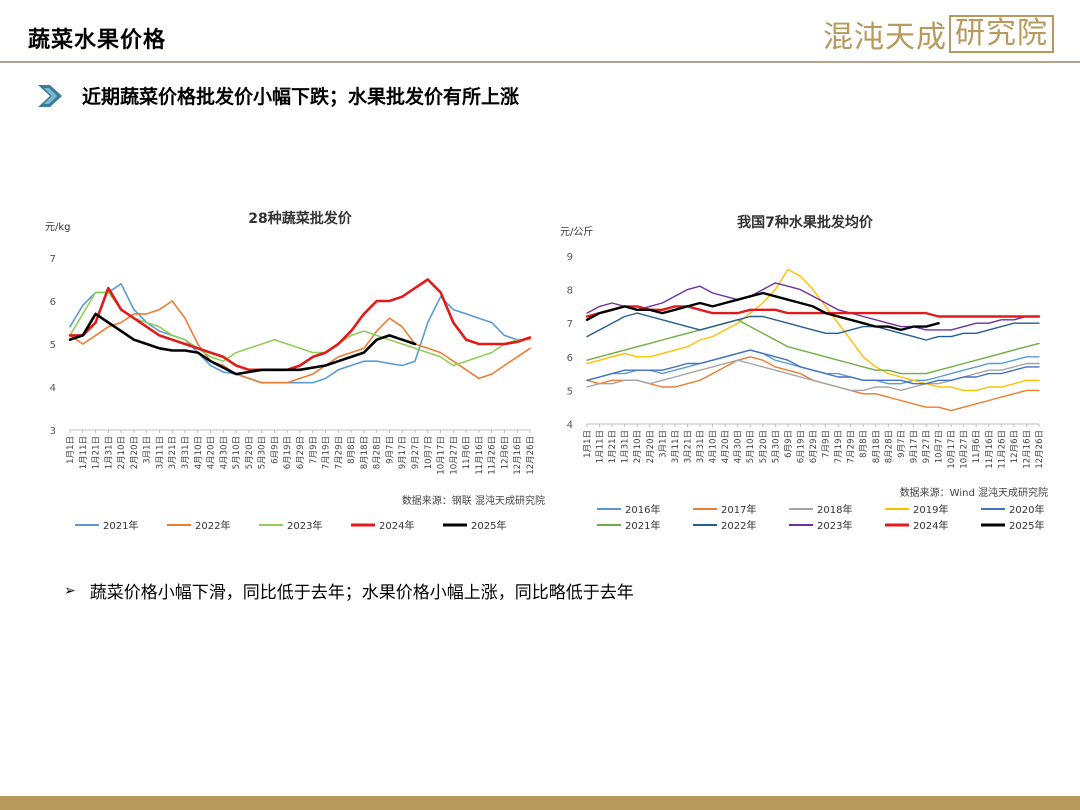 Image resolution: width=1080 pixels, height=810 pixels. Describe the element at coordinates (224, 452) in the screenshot. I see `x-tick-label: 4月30日` at that location.